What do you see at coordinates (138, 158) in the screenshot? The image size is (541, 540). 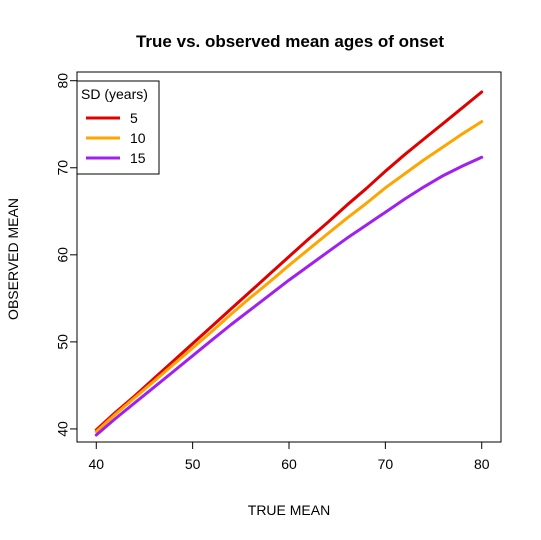 I see `legend-label-15: 15` at bounding box center [138, 158].